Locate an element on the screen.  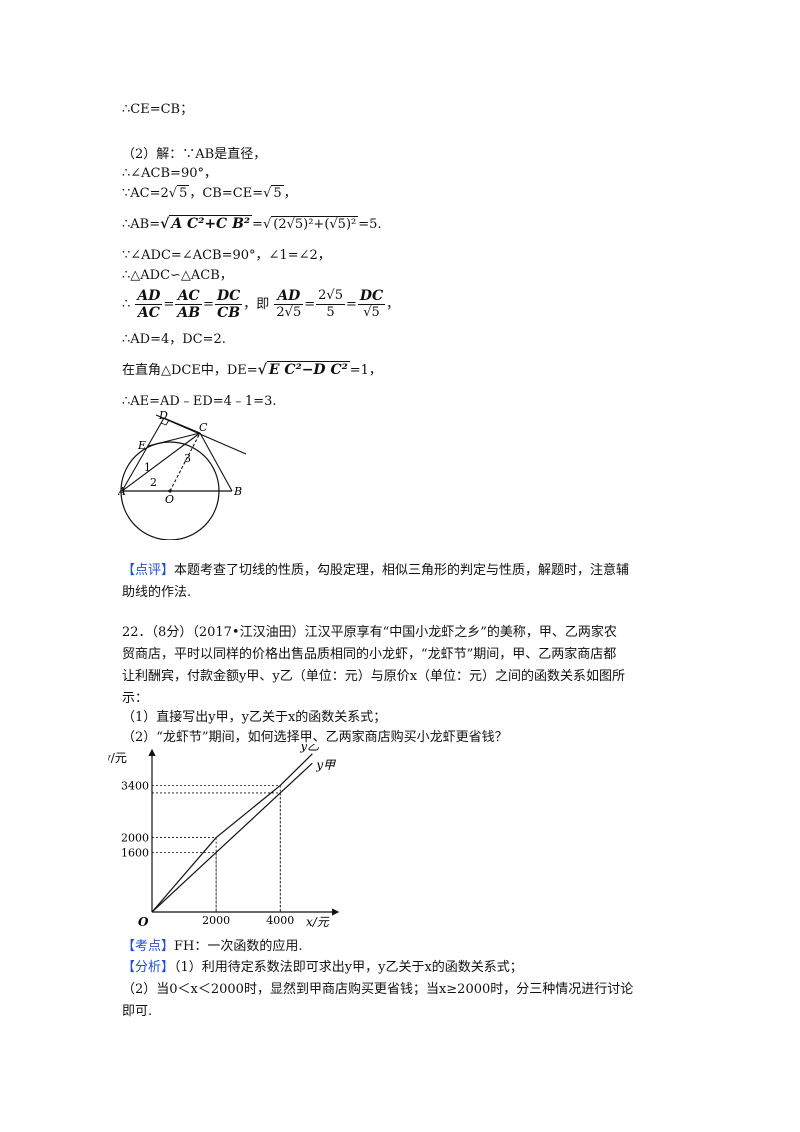
label-o: O is located at coordinates (169, 499).